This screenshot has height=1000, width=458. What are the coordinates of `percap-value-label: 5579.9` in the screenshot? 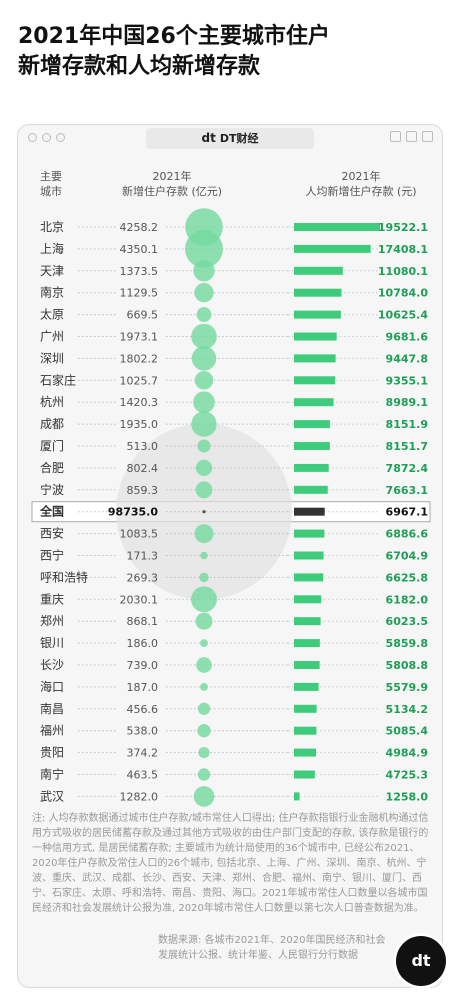 It's located at (407, 687).